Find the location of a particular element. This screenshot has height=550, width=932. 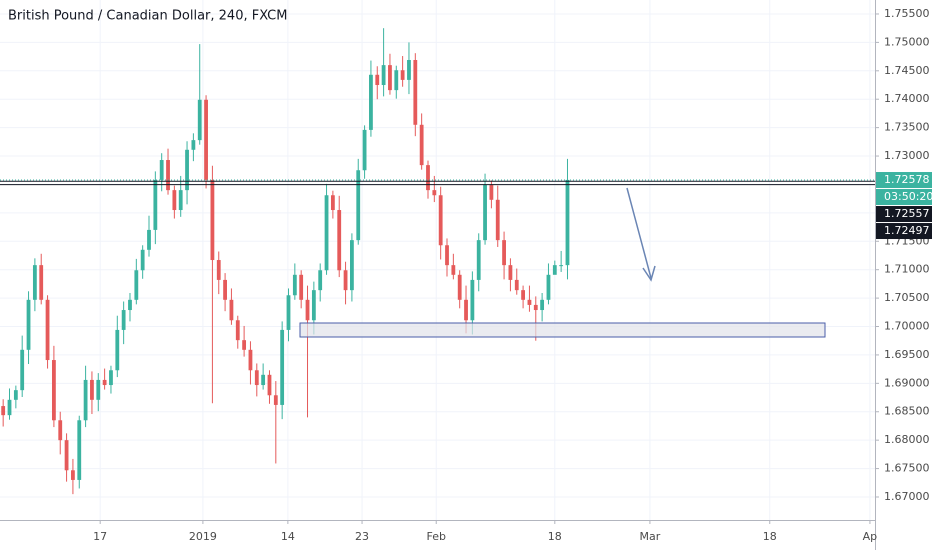

countdown-box is located at coordinates (904, 197).